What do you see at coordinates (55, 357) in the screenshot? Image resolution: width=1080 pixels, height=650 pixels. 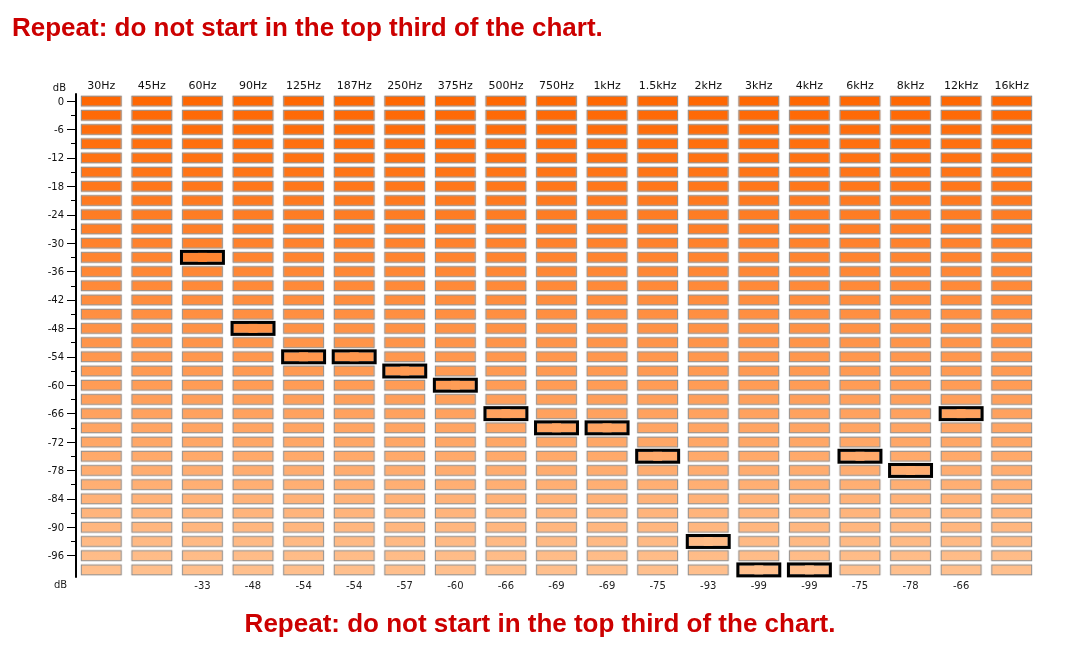 I see `y-tick-label: -54` at bounding box center [55, 357].